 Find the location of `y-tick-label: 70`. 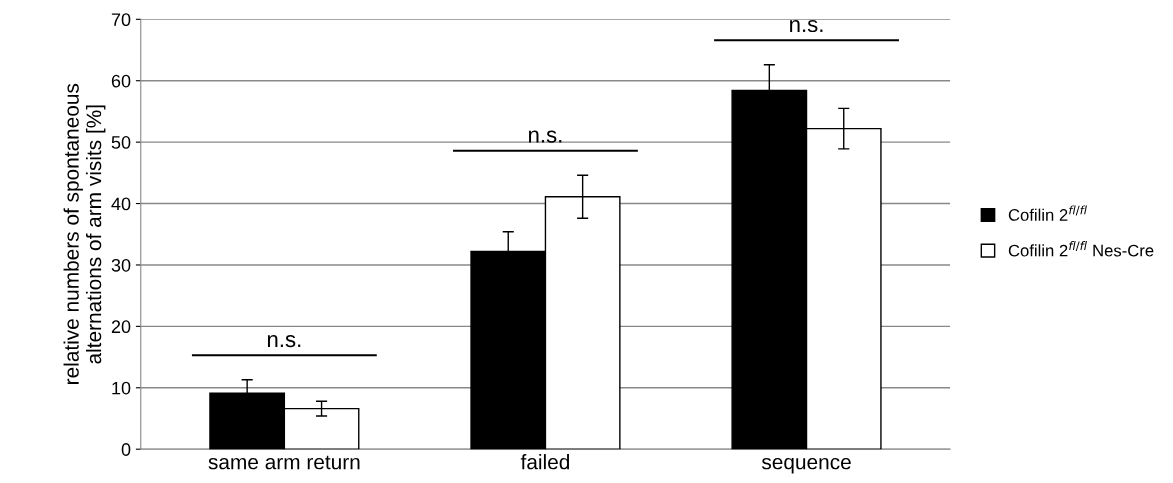

y-tick-label: 70 is located at coordinates (121, 20).